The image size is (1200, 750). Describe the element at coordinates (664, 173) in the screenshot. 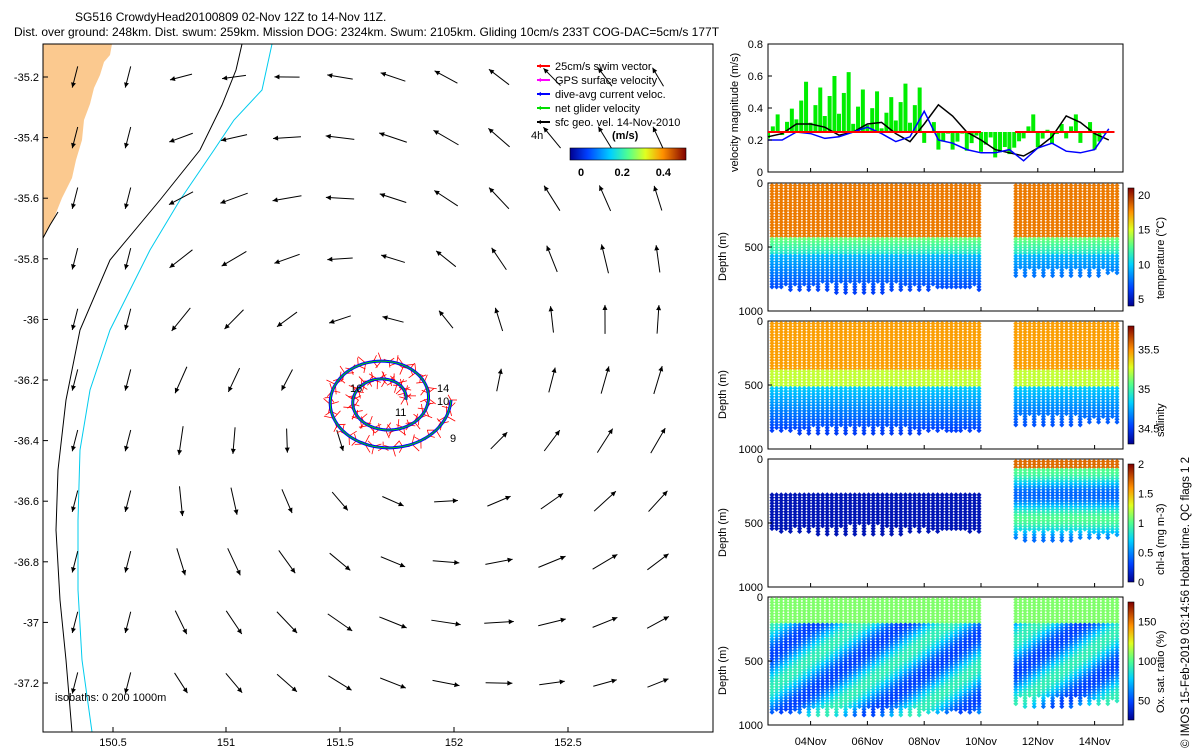

I see `colorbar-tick-label: 0.4` at that location.